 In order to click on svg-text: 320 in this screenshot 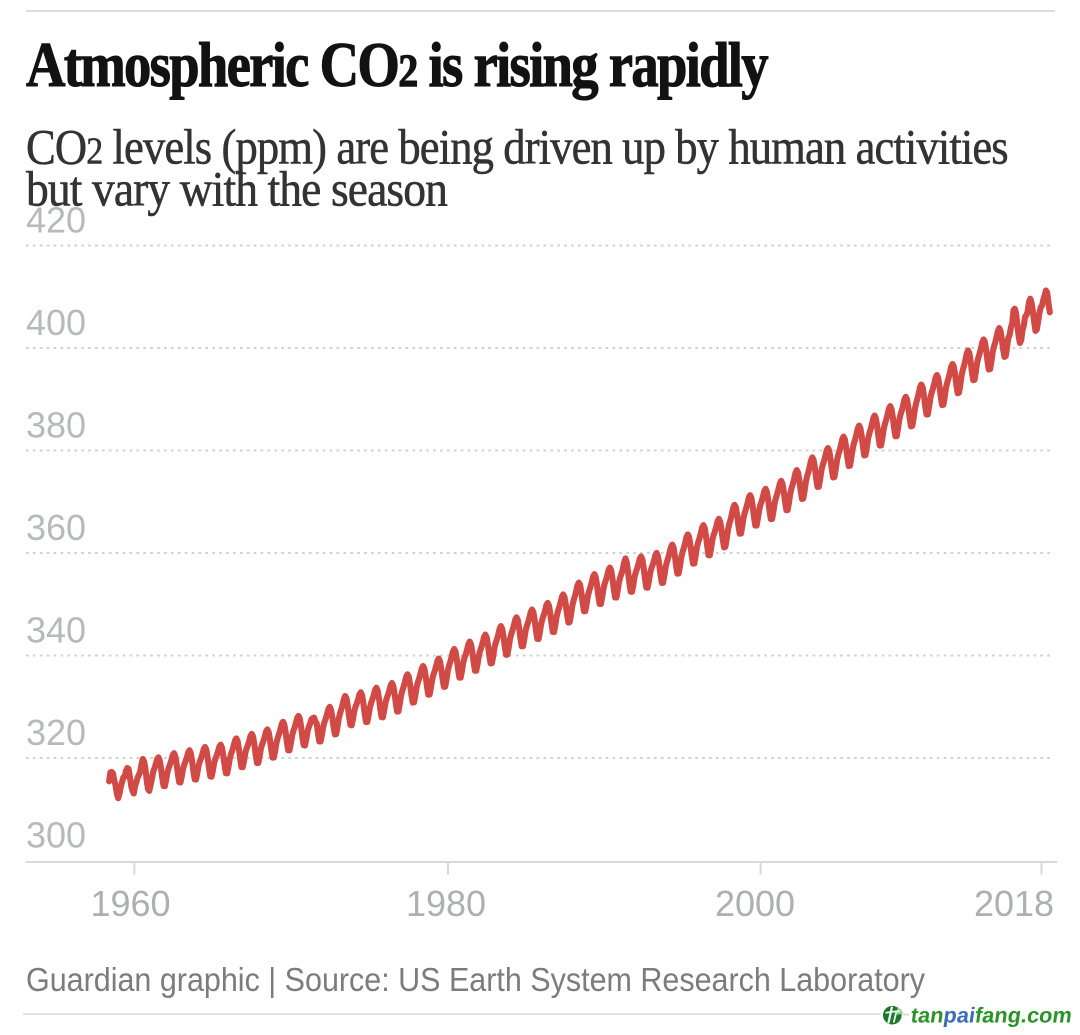, I will do `click(56, 732)`.